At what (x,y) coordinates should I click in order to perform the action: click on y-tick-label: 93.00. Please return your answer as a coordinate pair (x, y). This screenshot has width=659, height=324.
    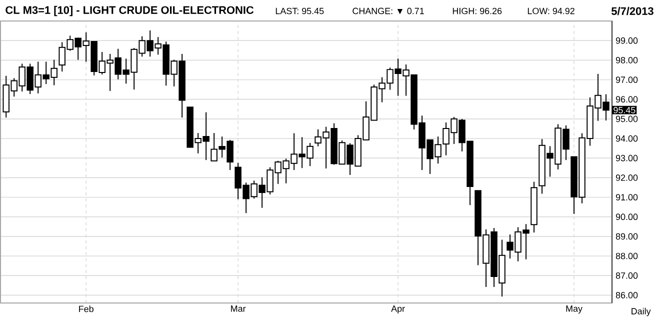
    Looking at the image, I should click on (627, 158).